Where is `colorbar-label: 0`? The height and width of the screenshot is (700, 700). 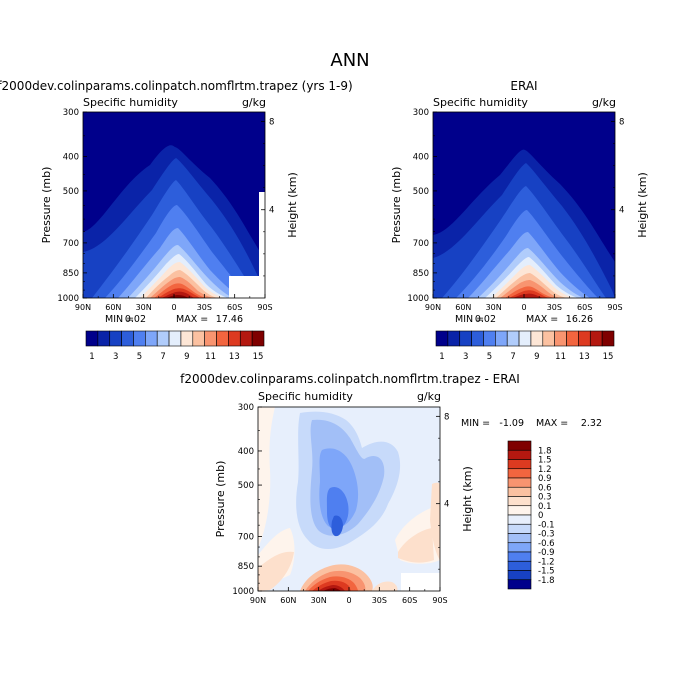 colorbar-label: 0 is located at coordinates (540, 516).